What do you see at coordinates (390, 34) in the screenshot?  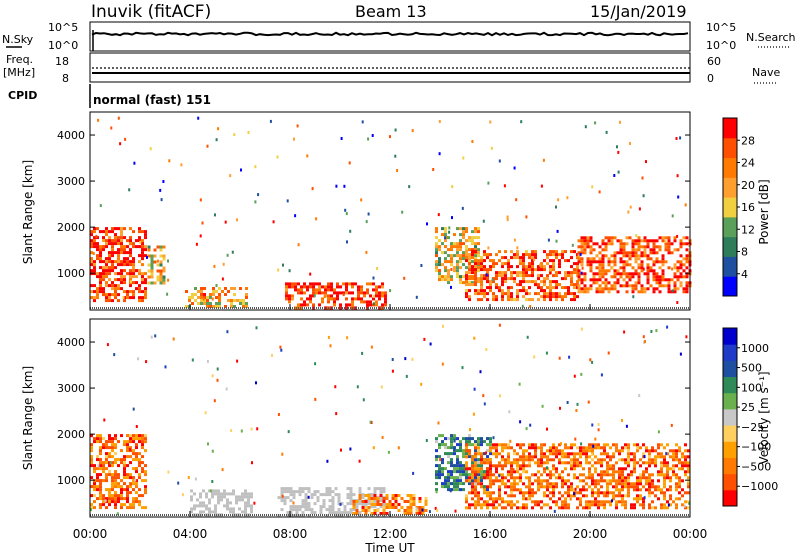 I see `nsky-trace` at bounding box center [390, 34].